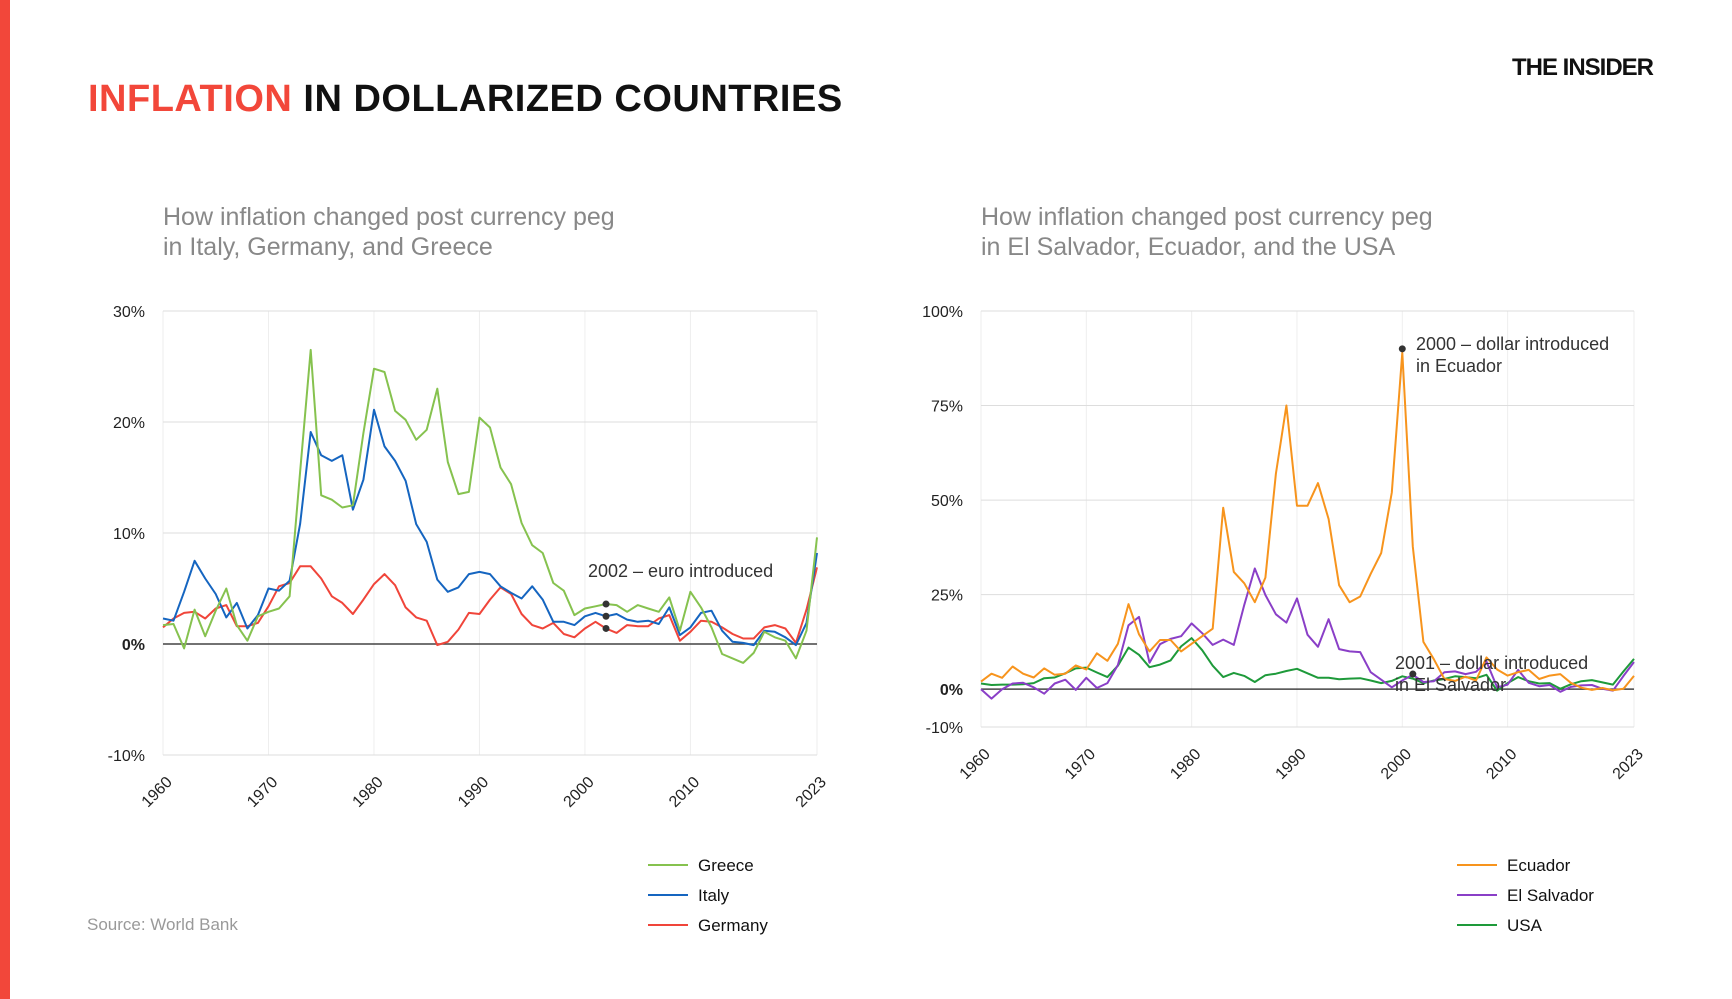 The image size is (1732, 999). Describe the element at coordinates (947, 407) in the screenshot. I see `y-tick-label: 75%` at that location.